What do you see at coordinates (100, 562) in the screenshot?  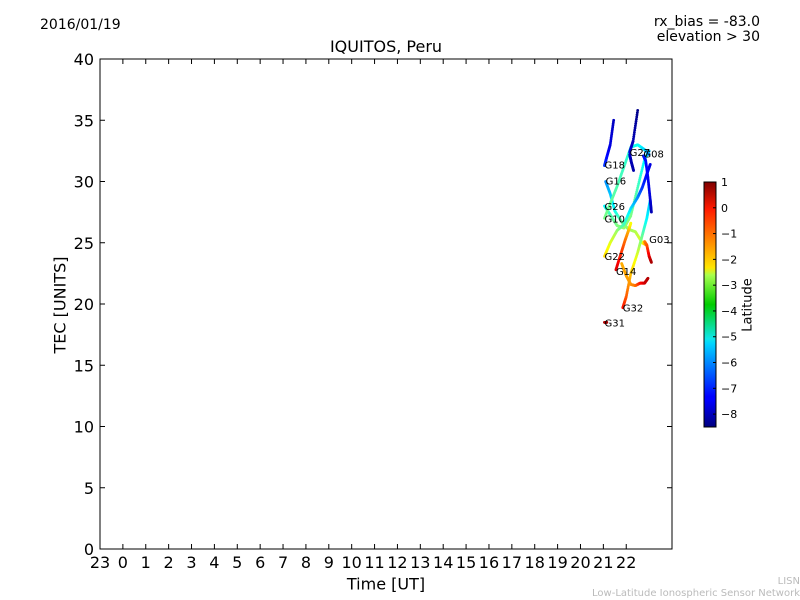 I see `x-tick-label: 23` at bounding box center [100, 562].